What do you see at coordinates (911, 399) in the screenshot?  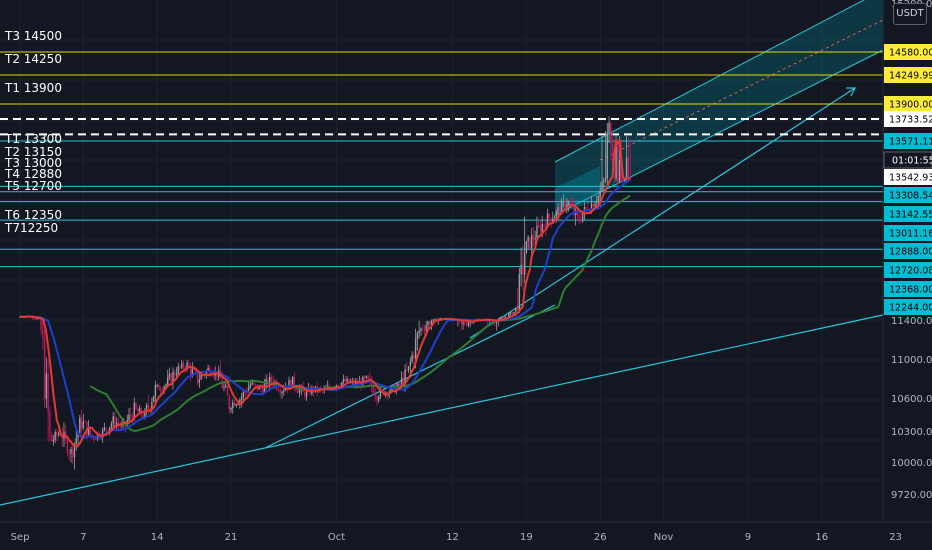 I see `y-tick-label: 10600.00` at bounding box center [911, 399].